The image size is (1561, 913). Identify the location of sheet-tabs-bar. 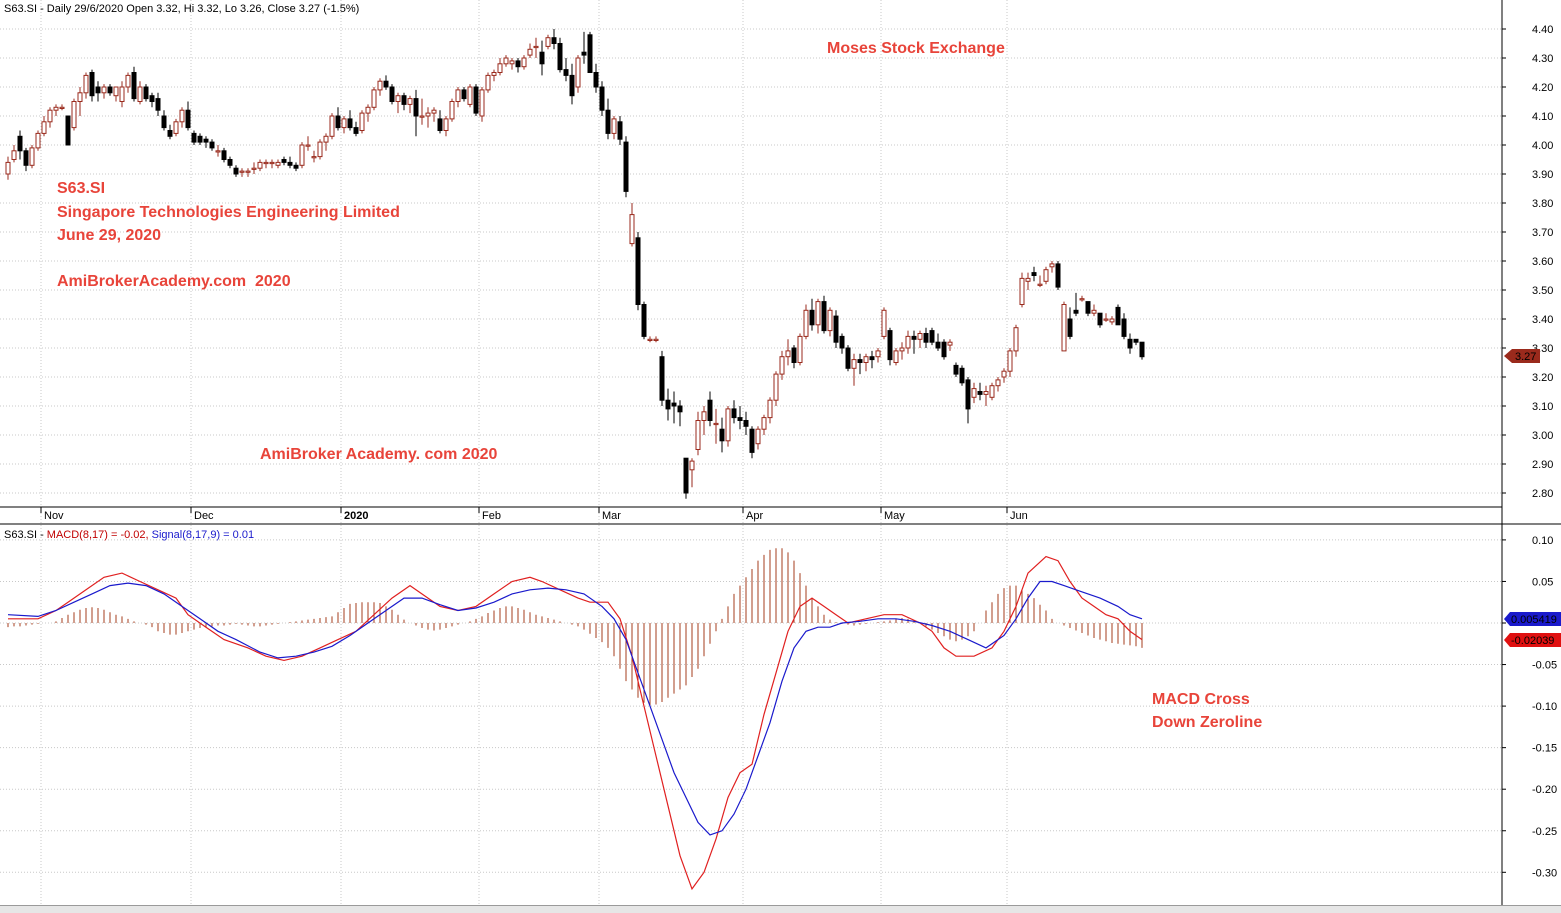
(780, 909).